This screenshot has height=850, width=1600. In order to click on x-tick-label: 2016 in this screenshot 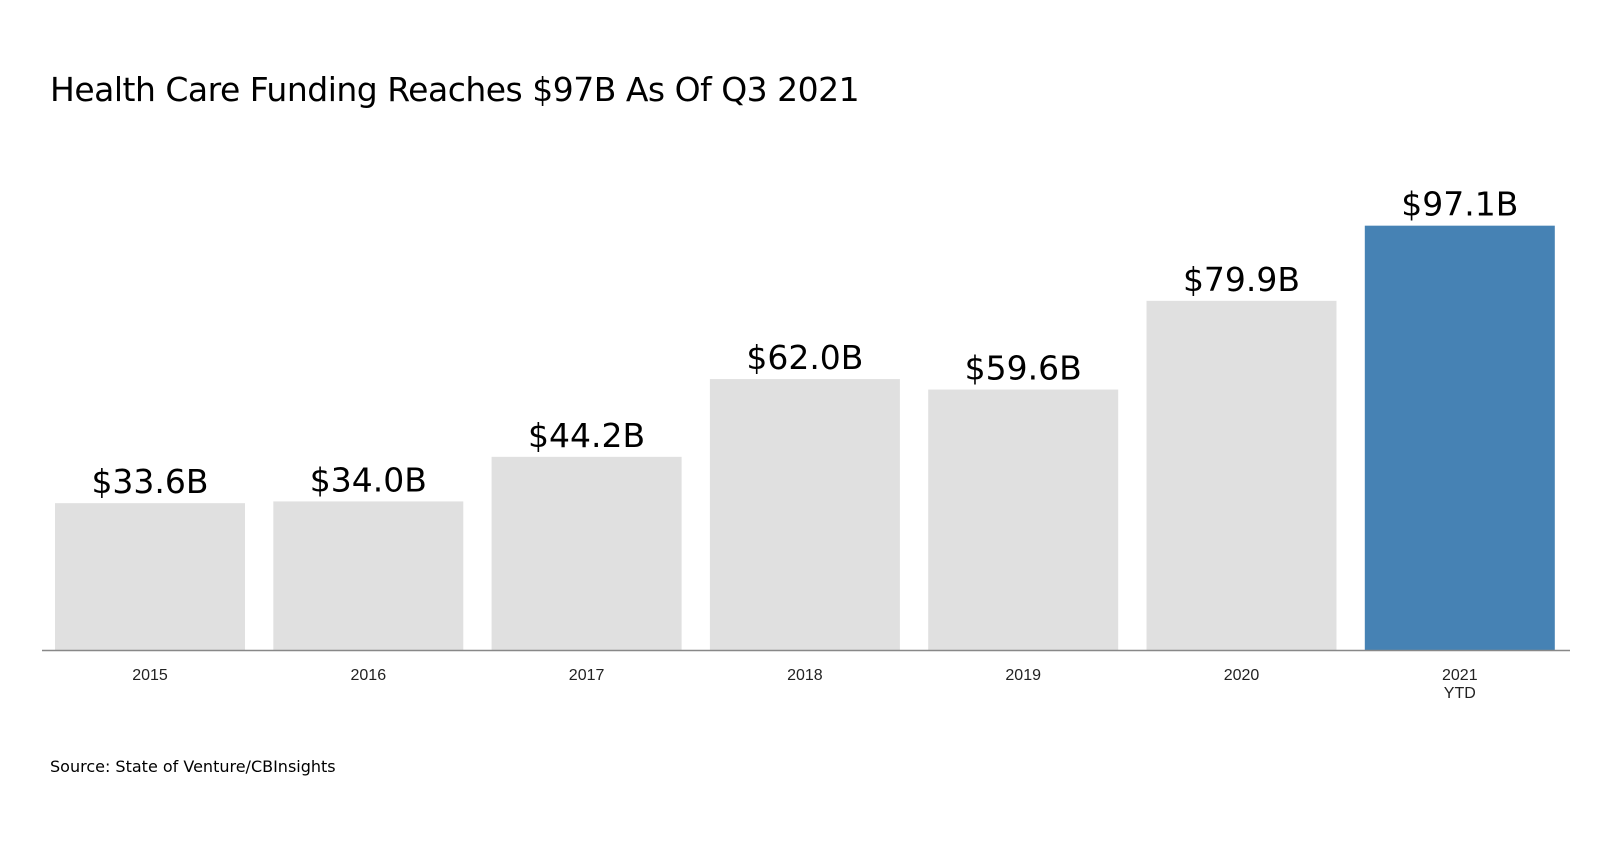, I will do `click(369, 675)`.